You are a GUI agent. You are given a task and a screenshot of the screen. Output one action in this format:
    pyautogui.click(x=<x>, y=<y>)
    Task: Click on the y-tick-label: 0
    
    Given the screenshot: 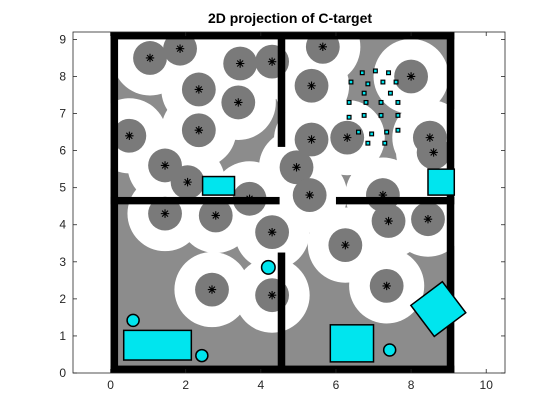 What is the action you would take?
    pyautogui.click(x=62, y=373)
    